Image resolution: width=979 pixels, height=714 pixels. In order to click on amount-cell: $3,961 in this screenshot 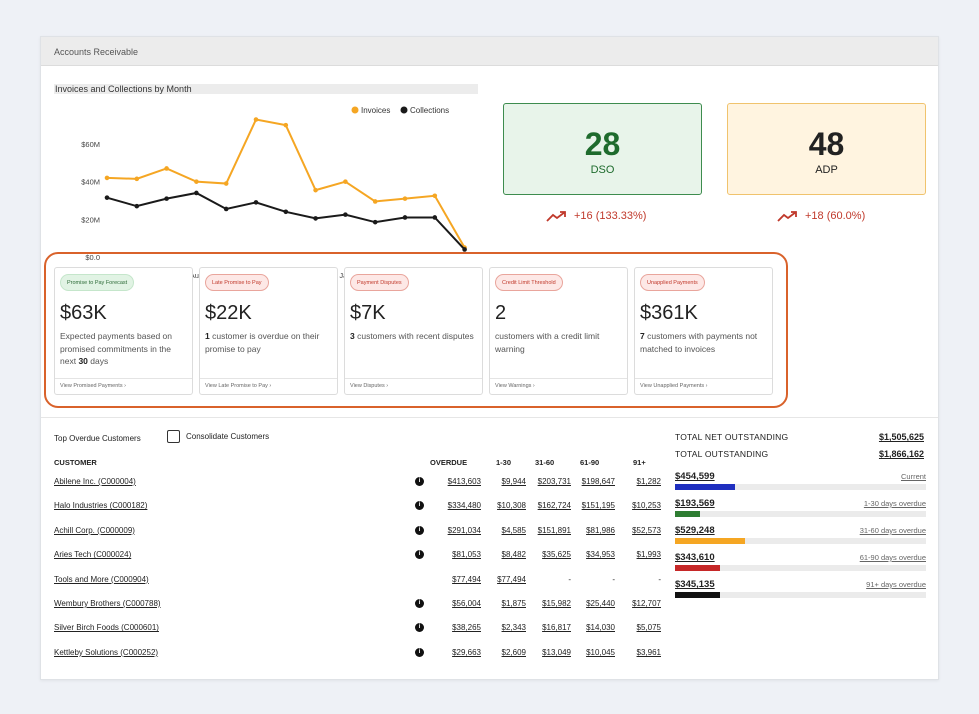, I will do `click(648, 652)`.